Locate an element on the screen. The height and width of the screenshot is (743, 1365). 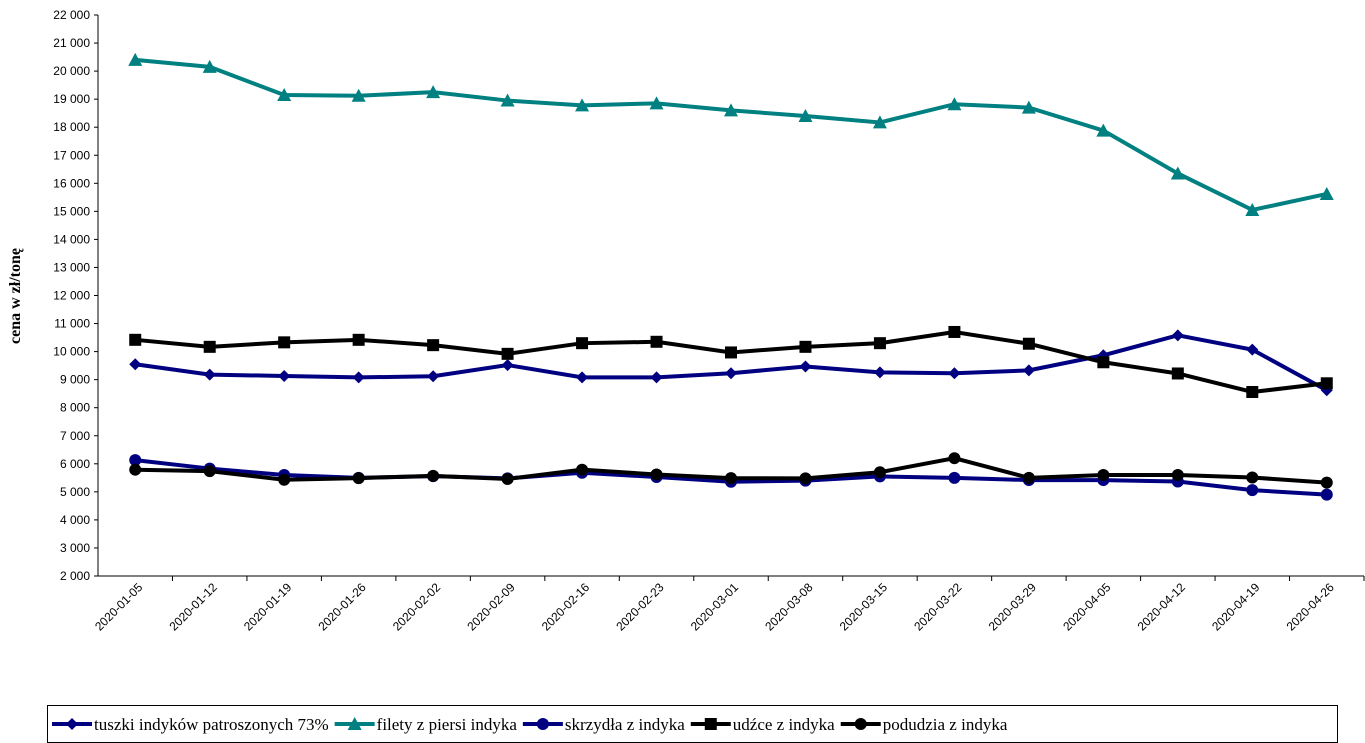
x-tick-label: 2020-03-15 is located at coordinates (864, 607).